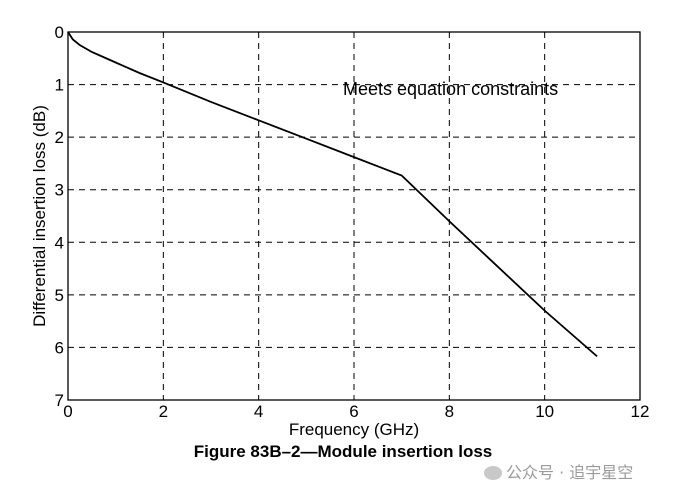  What do you see at coordinates (59, 295) in the screenshot?
I see `y-tick-label: 5` at bounding box center [59, 295].